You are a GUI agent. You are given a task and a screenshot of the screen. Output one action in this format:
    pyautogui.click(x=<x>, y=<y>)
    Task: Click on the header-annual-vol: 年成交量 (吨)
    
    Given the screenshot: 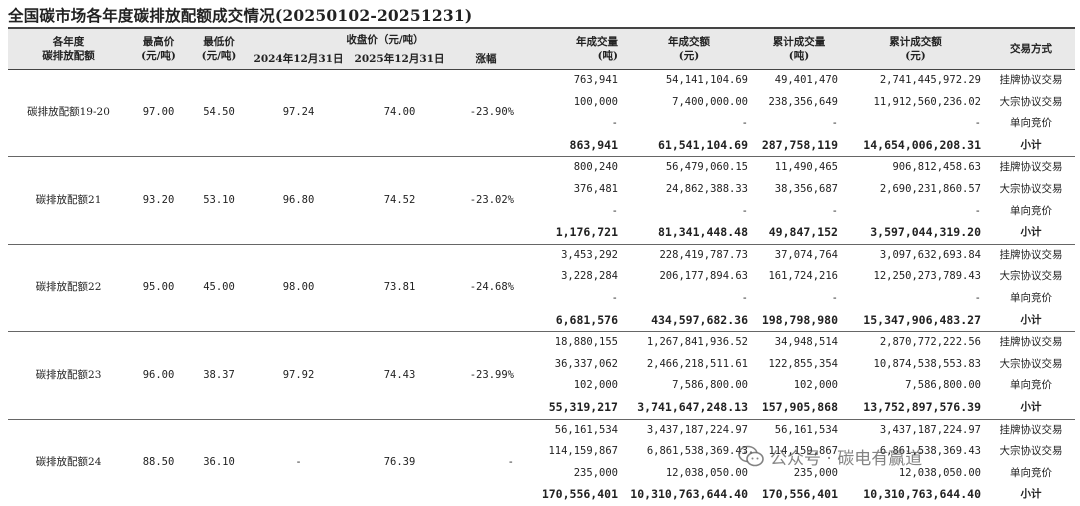 What is the action you would take?
    pyautogui.click(x=572, y=49)
    